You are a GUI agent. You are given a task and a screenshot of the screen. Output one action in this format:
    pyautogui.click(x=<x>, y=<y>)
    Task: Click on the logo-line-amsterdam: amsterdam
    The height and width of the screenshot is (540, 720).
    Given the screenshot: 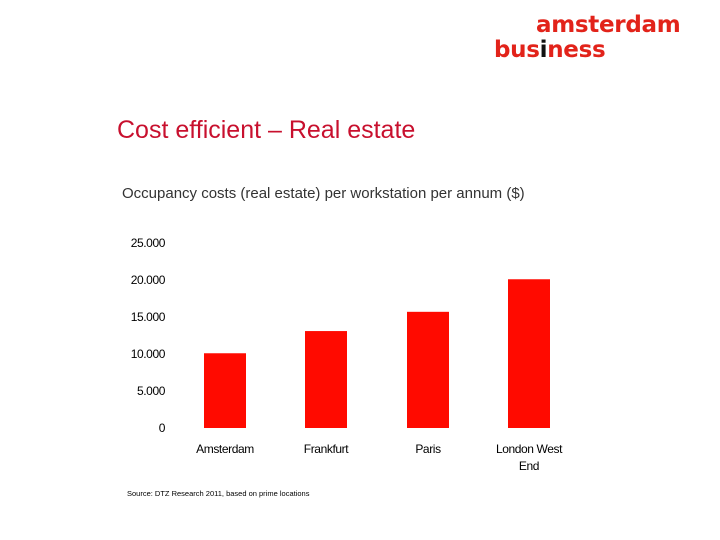 What is the action you would take?
    pyautogui.click(x=608, y=25)
    